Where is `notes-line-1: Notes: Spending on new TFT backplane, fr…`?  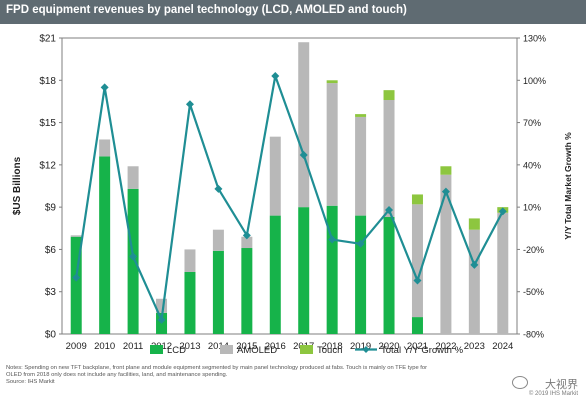
notes-line-1: Notes: Spending on new TFT backplane, fr… is located at coordinates (217, 368).